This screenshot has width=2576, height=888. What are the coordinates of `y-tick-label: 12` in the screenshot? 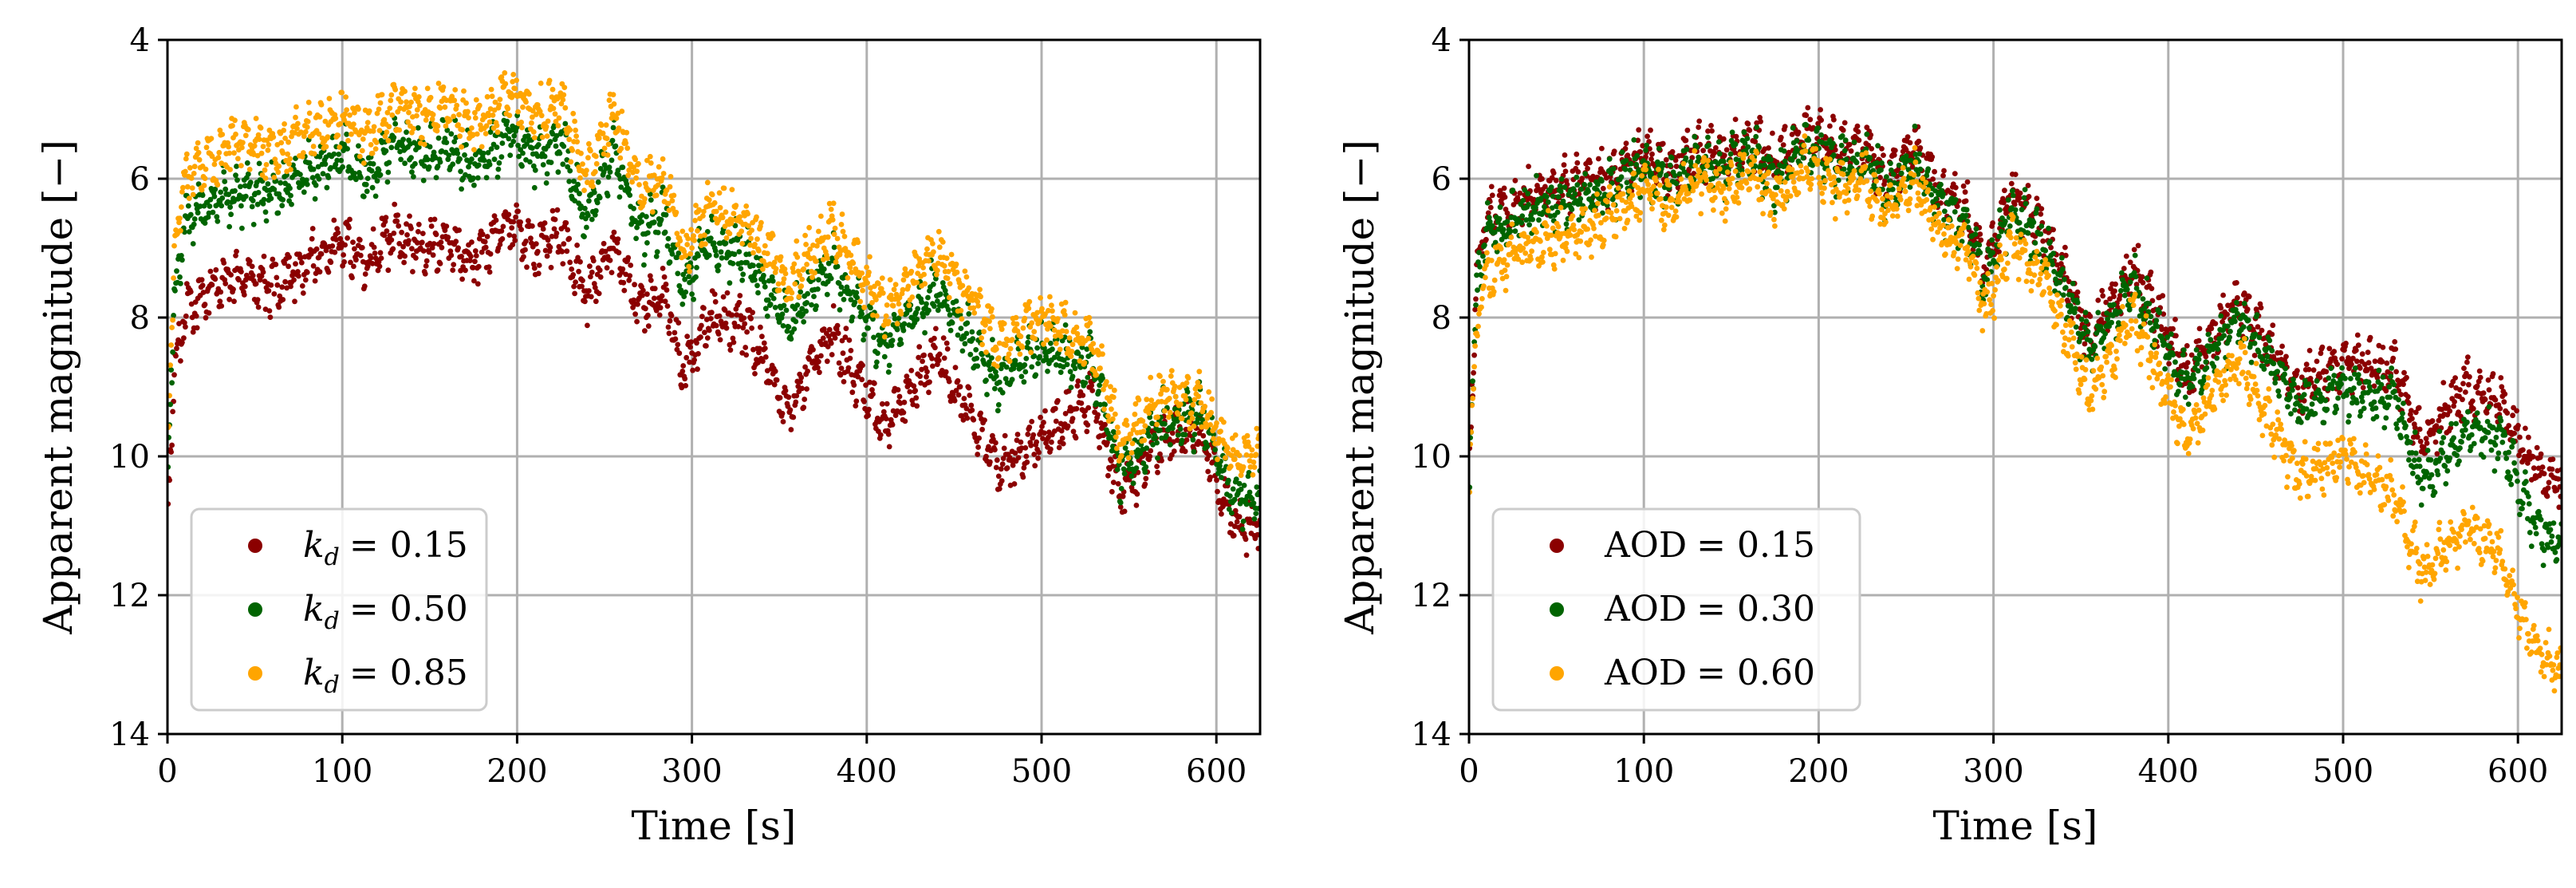 It's located at (129, 596).